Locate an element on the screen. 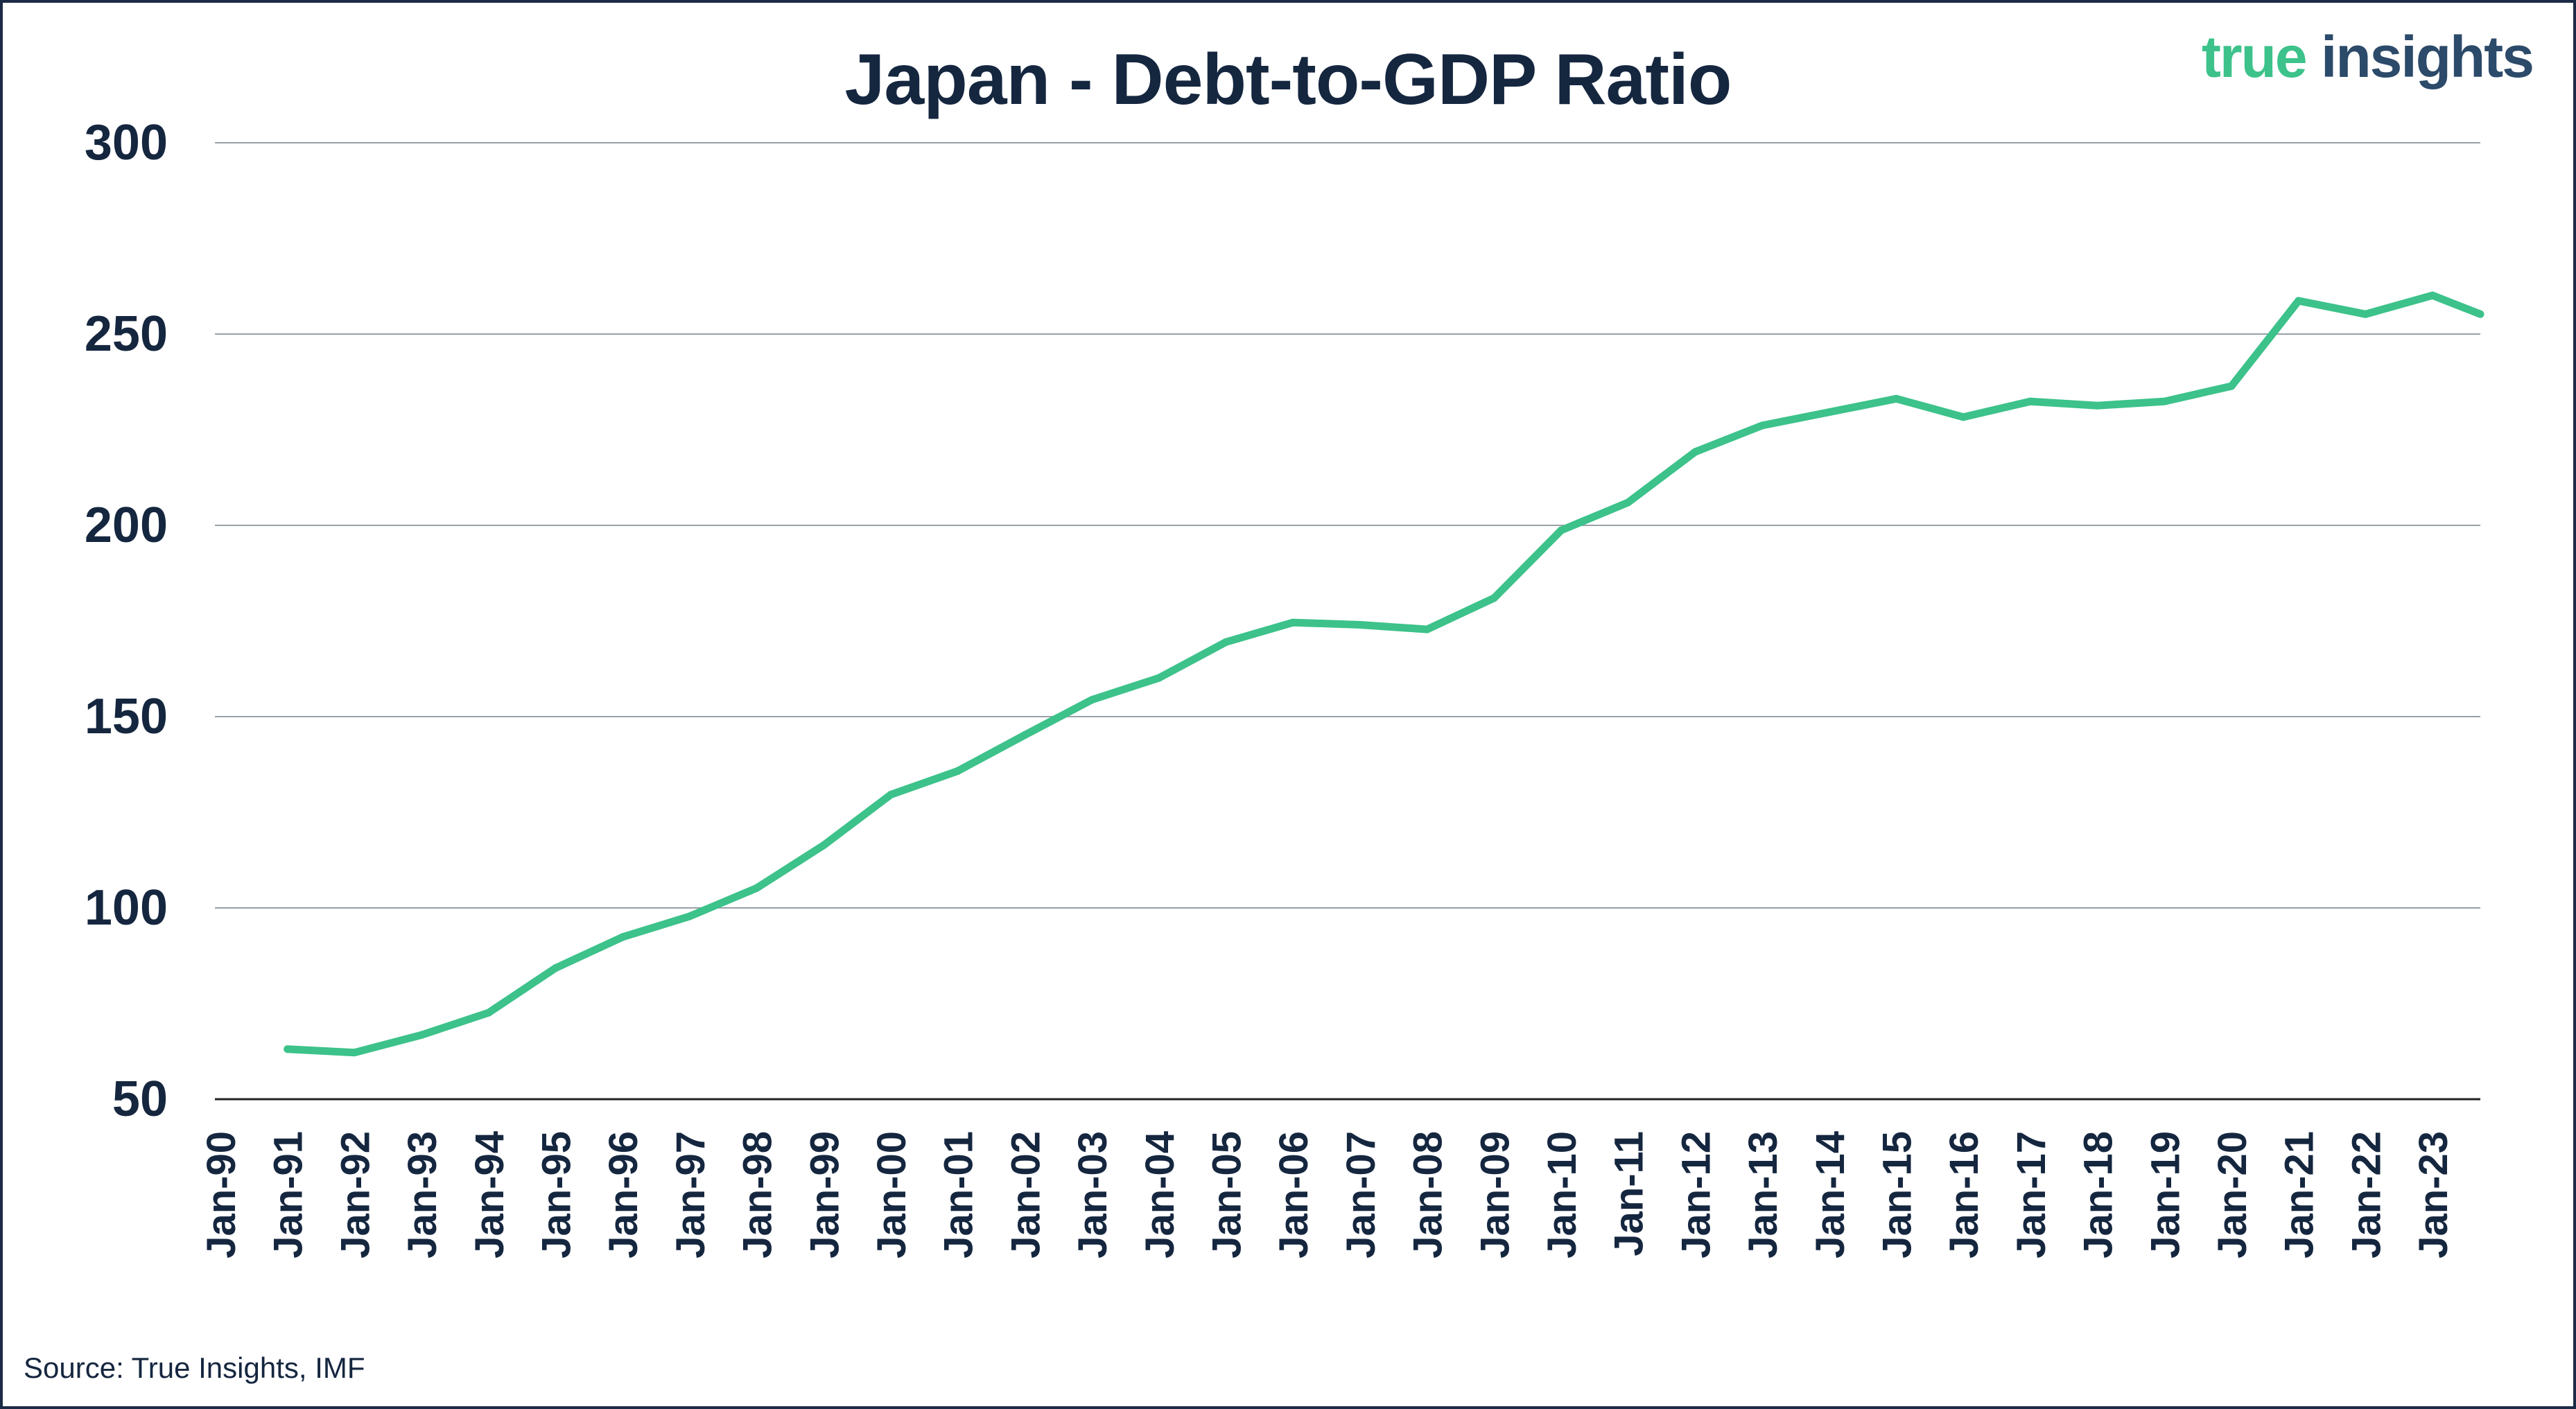 The width and height of the screenshot is (2576, 1409). x-tick-label-Jan-05: Jan-05 is located at coordinates (1227, 1195).